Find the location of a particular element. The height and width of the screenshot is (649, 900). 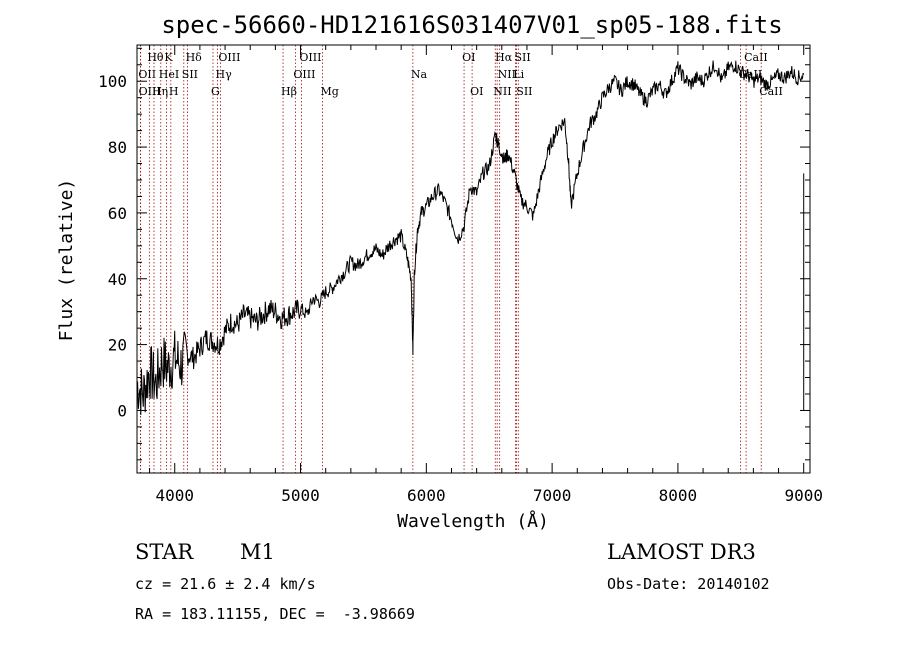

x-tick-label-1: 5000 is located at coordinates (300, 495).